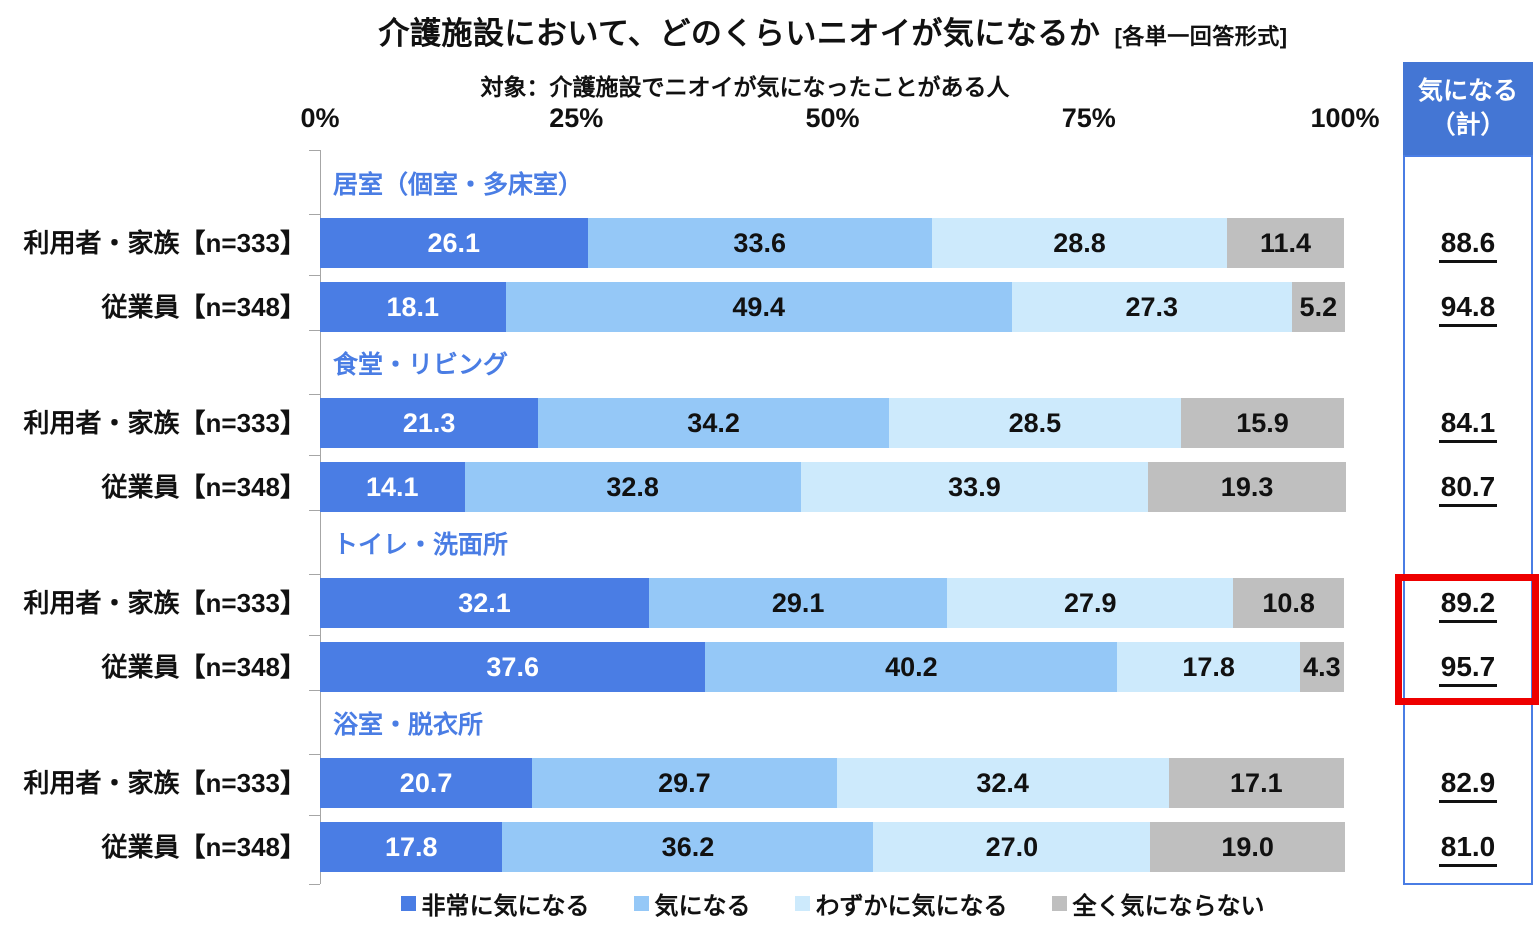 This screenshot has width=1540, height=928. Describe the element at coordinates (1468, 309) in the screenshot. I see `total-value-text: 94.8` at that location.